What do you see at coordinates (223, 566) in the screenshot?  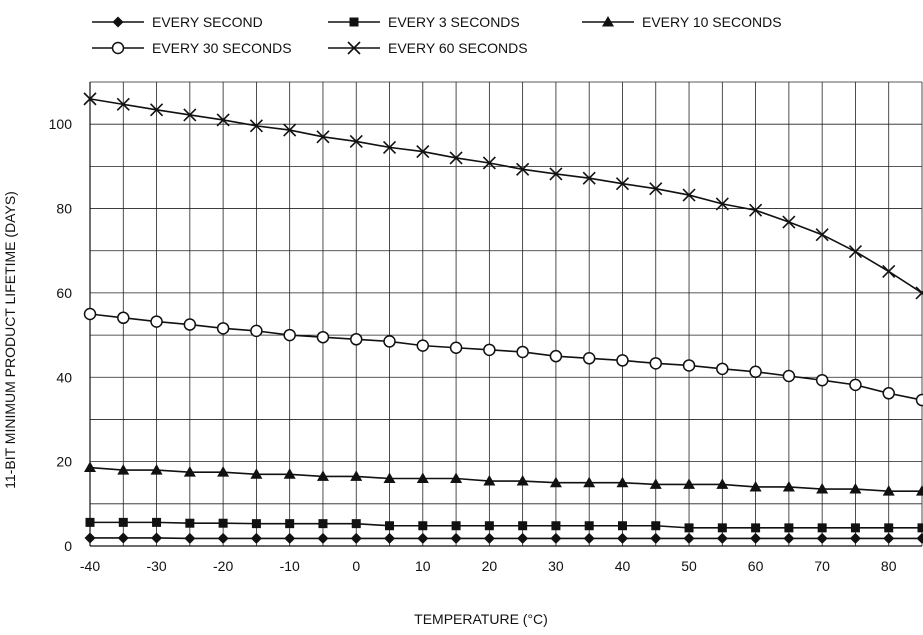 I see `x-tick-label: -20` at bounding box center [223, 566].